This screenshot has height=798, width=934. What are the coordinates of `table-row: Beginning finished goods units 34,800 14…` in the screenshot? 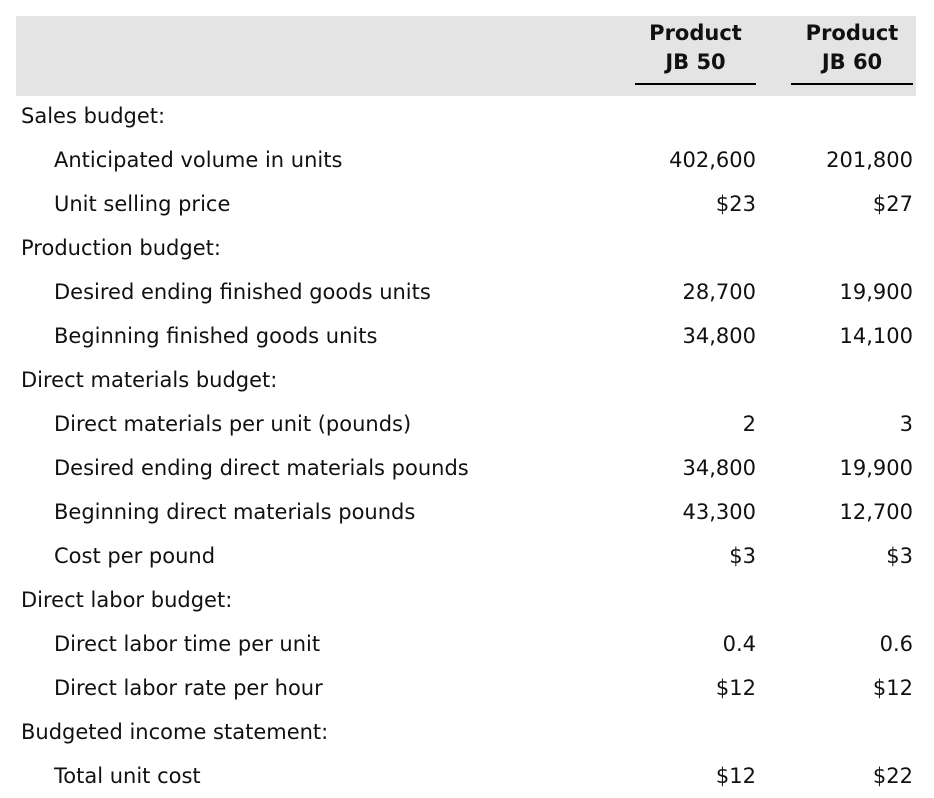 It's located at (467, 336).